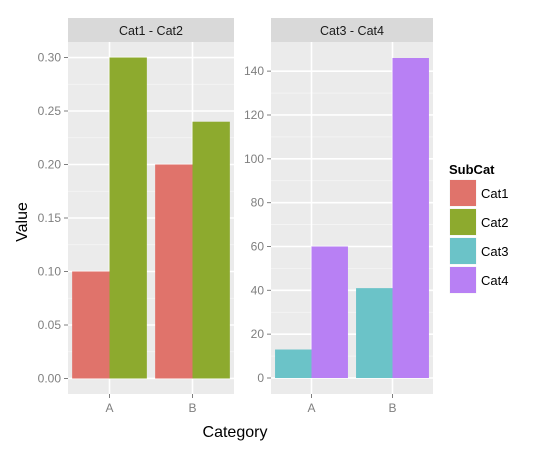  Describe the element at coordinates (91, 325) in the screenshot. I see `bar-cat1-a` at that location.